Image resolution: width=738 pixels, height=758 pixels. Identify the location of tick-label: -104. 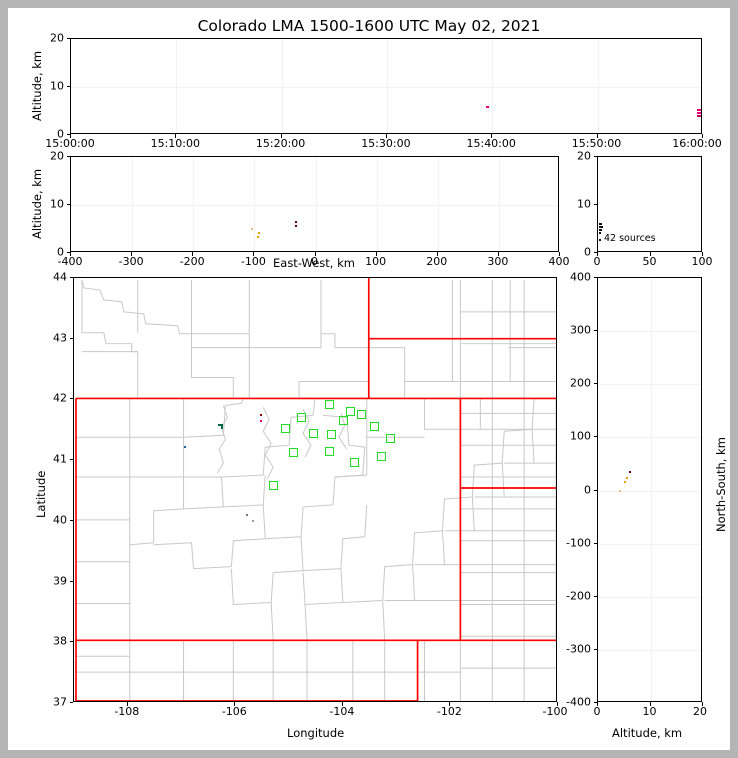
(342, 711).